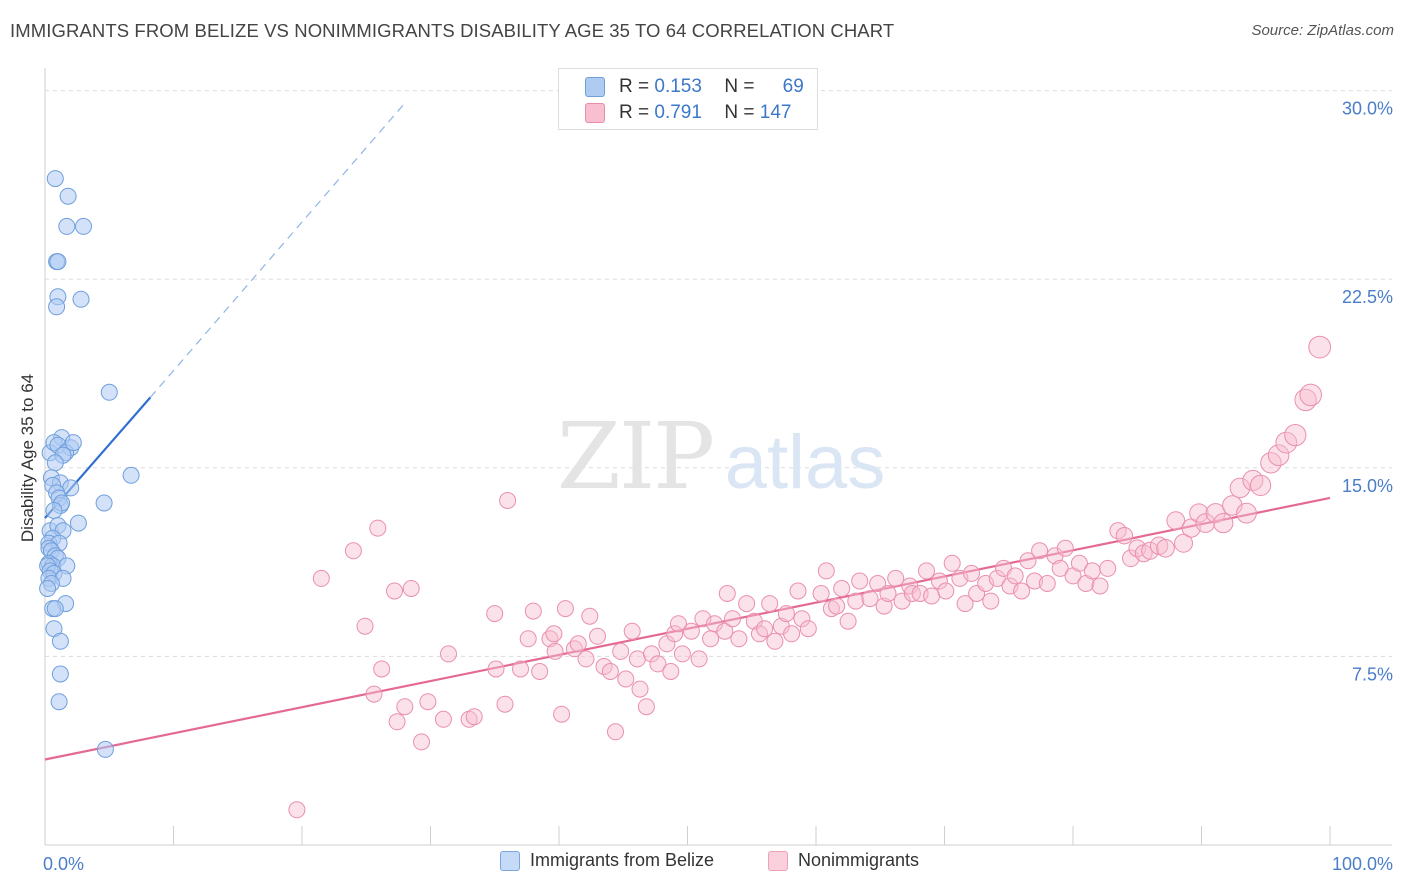 The width and height of the screenshot is (1406, 892). Describe the element at coordinates (703, 865) in the screenshot. I see `series-legend: Immigrants from Belize Nonimmigrants` at that location.